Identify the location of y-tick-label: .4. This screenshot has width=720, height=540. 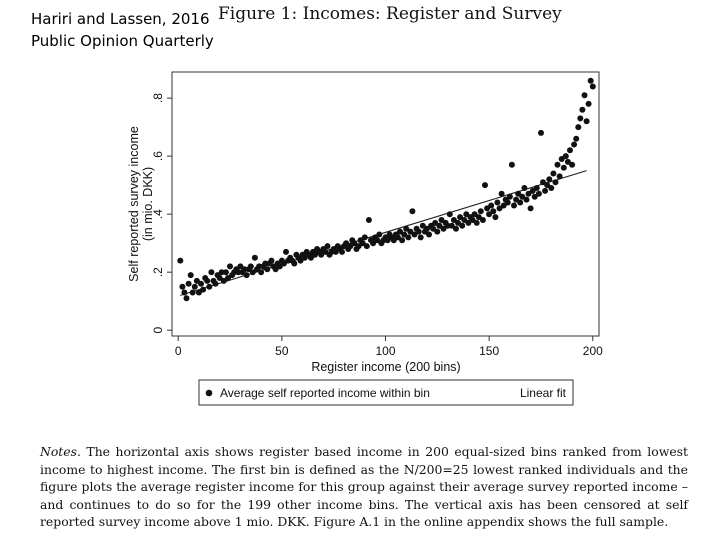
(158, 214).